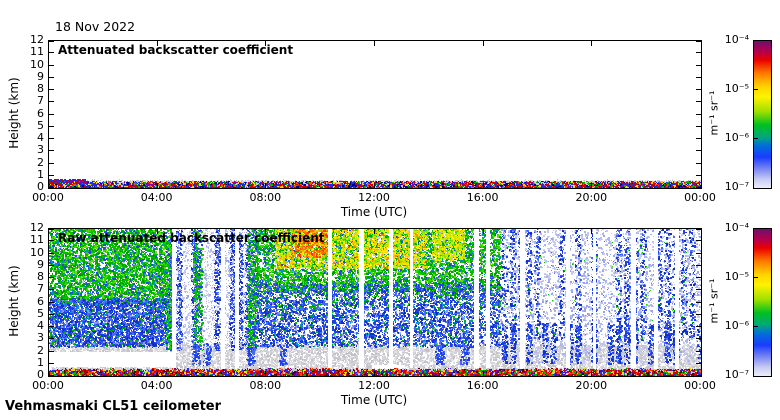 The width and height of the screenshot is (780, 420). Describe the element at coordinates (374, 212) in the screenshot. I see `x-axis-label-top: Time (UTC)` at that location.